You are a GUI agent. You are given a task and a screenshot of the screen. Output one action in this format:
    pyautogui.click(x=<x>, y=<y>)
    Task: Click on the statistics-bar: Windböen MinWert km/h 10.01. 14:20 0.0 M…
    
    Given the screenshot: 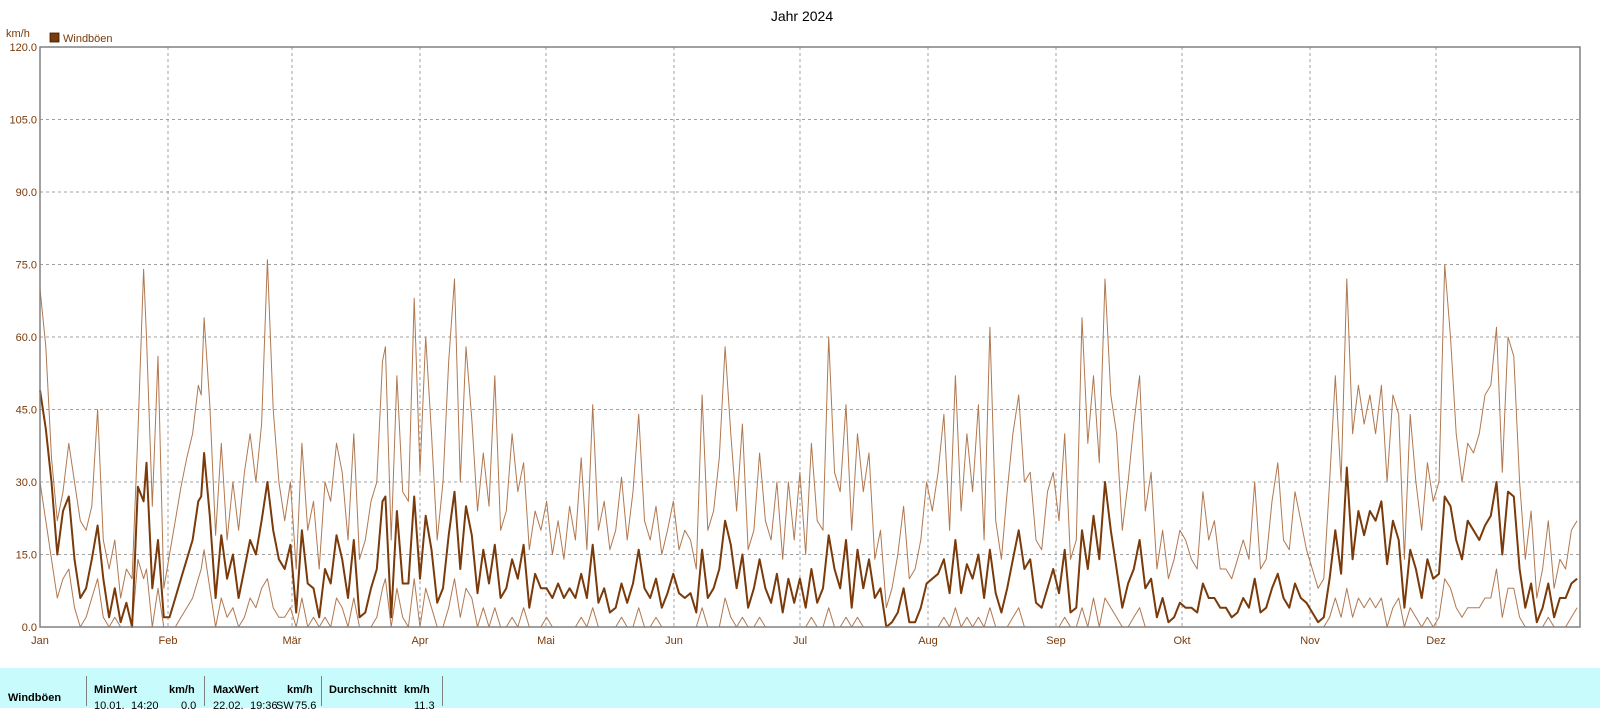 What is the action you would take?
    pyautogui.click(x=800, y=690)
    